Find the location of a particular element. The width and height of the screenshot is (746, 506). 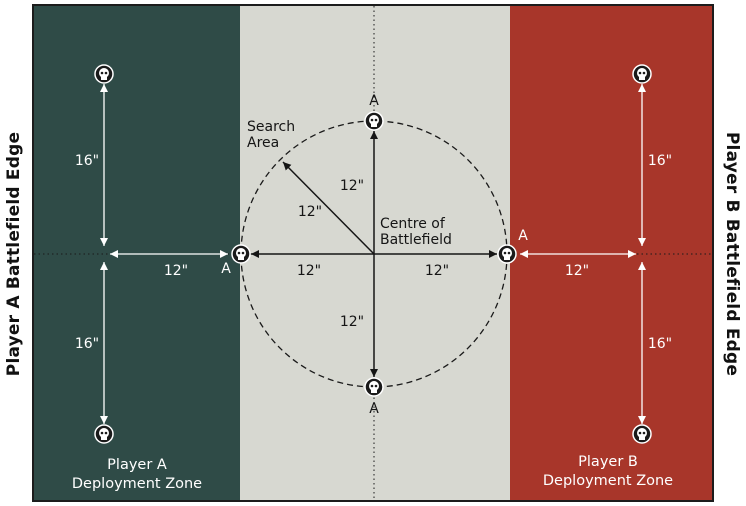

player-a-deployment-zone-label: Player A Deployment Zone is located at coordinates (137, 475).